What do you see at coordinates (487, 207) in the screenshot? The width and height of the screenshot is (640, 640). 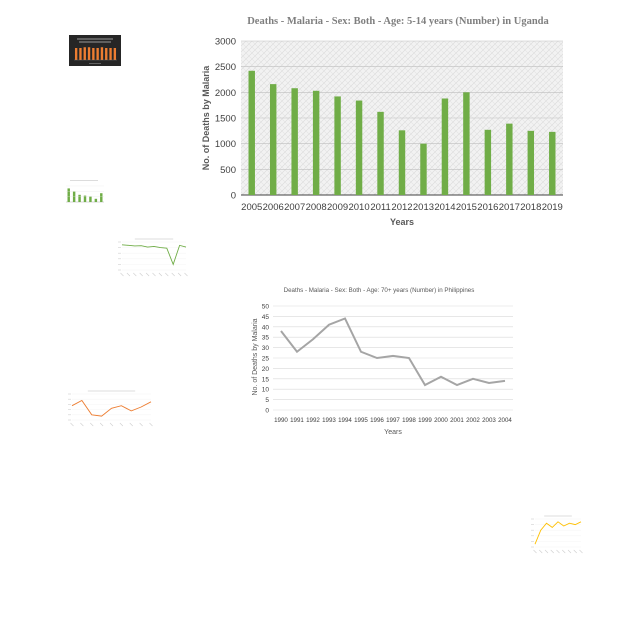 I see `bar-xtick-label: 2016` at bounding box center [487, 207].